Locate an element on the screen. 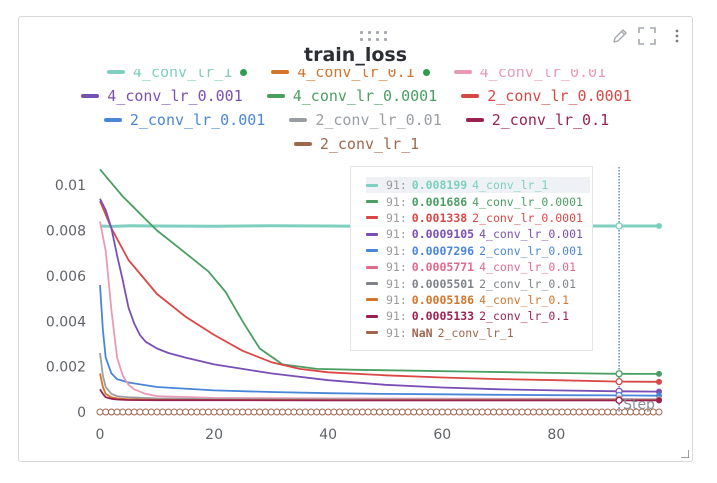 The width and height of the screenshot is (717, 483). legend-item-4-conv-lr-0-0001: 4_conv_lr_0.0001 is located at coordinates (352, 96).